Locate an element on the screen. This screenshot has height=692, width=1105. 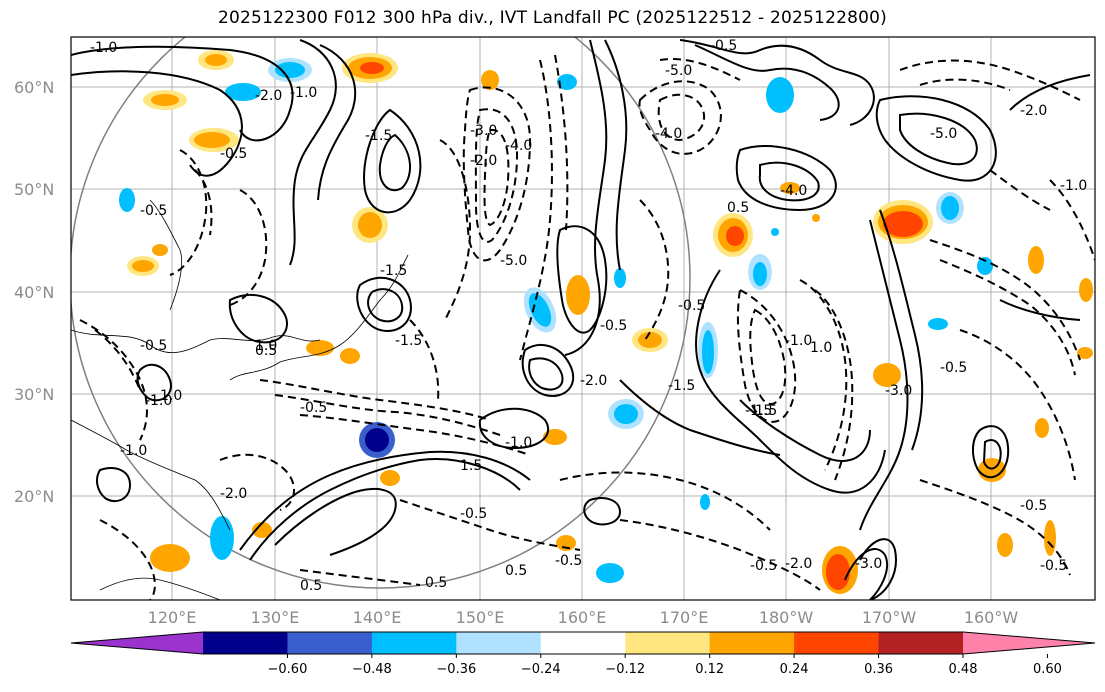
lon-label: 140°E is located at coordinates (377, 617).